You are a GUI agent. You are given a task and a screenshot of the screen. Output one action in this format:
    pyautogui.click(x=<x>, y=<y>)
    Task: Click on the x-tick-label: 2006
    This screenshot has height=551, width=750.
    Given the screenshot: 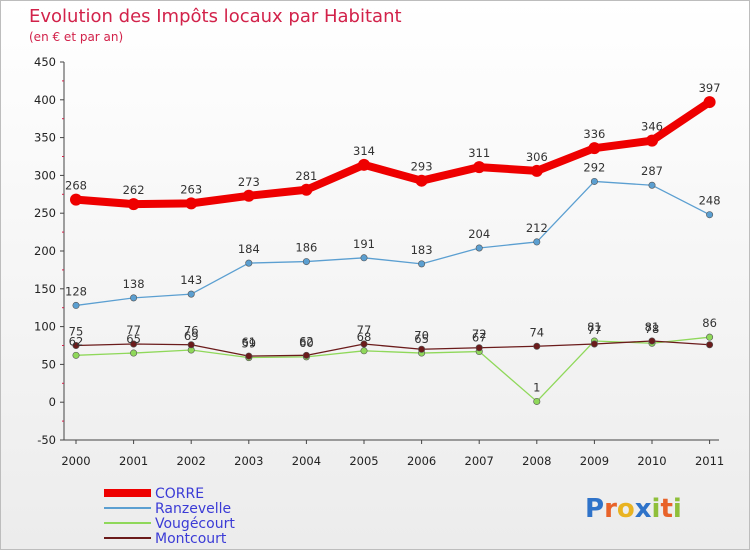 What is the action you would take?
    pyautogui.click(x=421, y=461)
    